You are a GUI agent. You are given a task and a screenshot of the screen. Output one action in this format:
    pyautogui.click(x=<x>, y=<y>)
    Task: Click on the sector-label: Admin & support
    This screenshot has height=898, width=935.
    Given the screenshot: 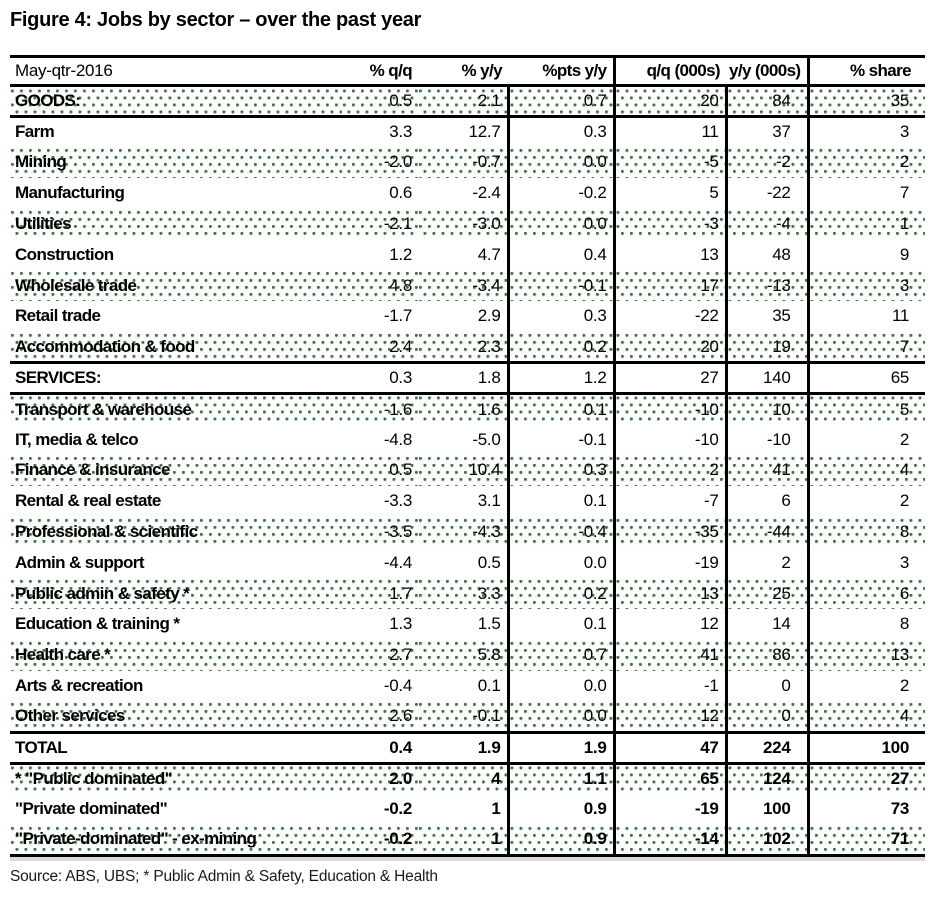 What is the action you would take?
    pyautogui.click(x=79, y=562)
    